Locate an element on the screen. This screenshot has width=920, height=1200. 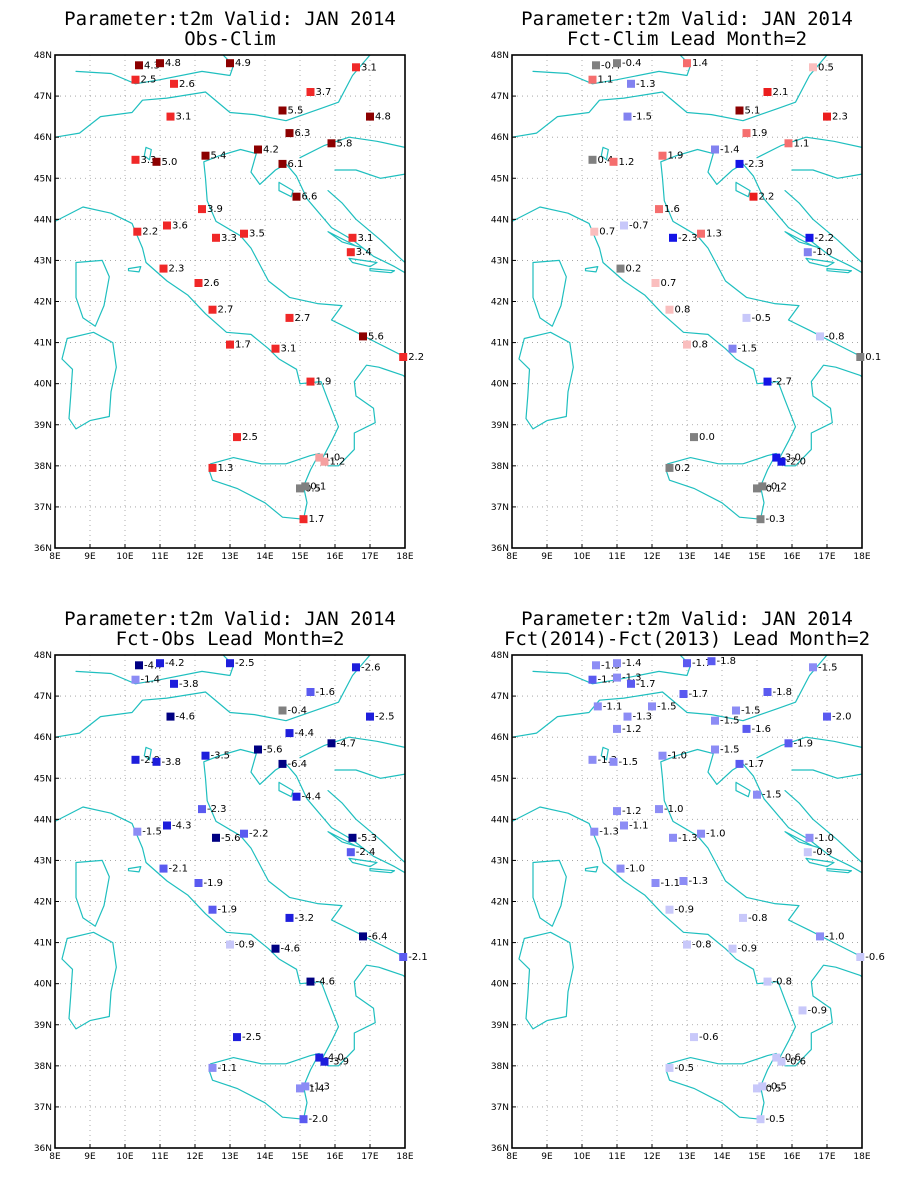
station-value-label: 1.1 is located at coordinates (802, 143).